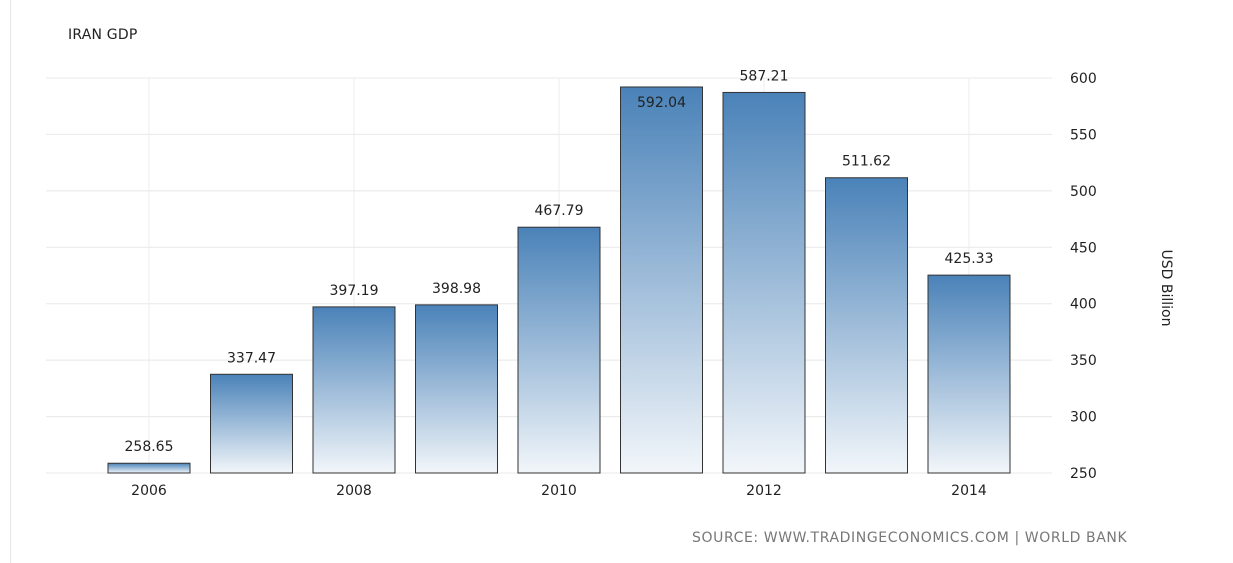 This screenshot has width=1233, height=563. What do you see at coordinates (1083, 305) in the screenshot?
I see `y-tick-label: 400` at bounding box center [1083, 305].